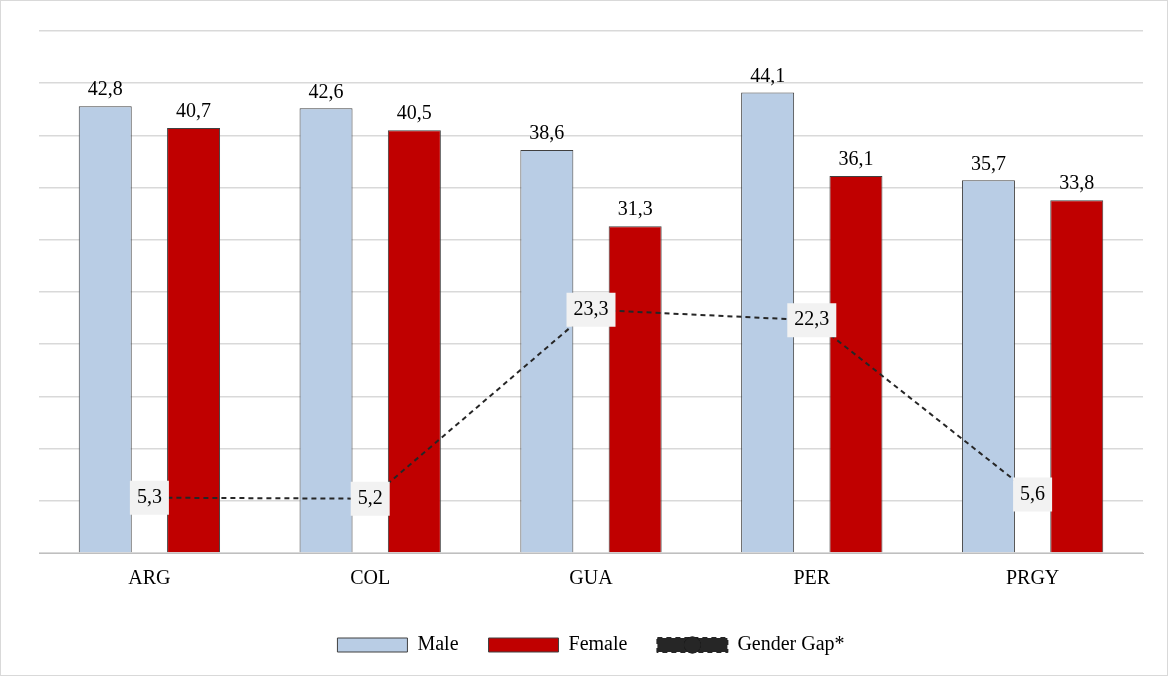  I want to click on data-label: 42,8, so click(105, 88).